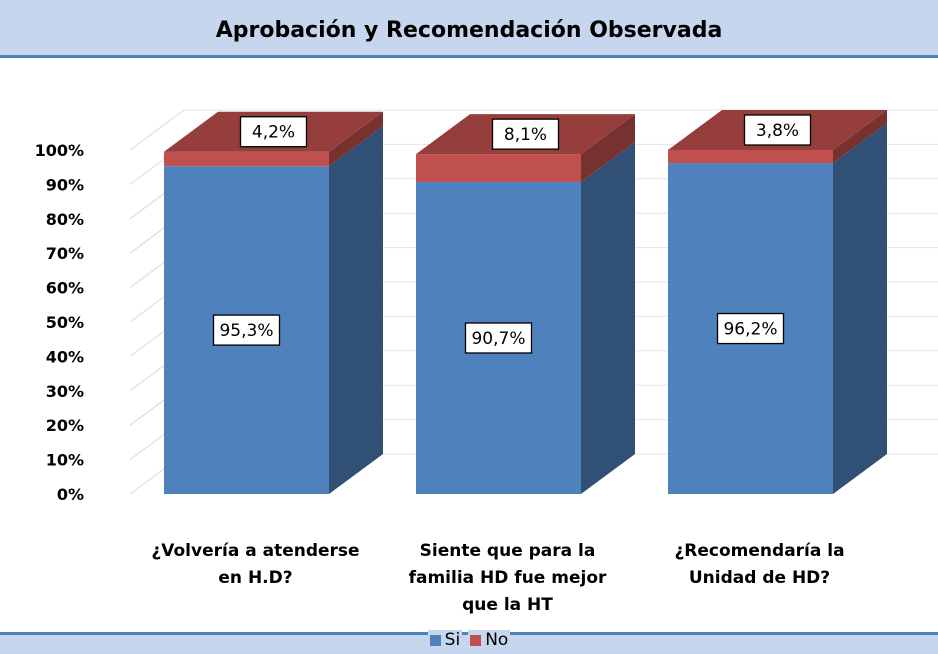 The image size is (938, 654). What do you see at coordinates (65, 288) in the screenshot?
I see `y-tick-label: 60%` at bounding box center [65, 288].